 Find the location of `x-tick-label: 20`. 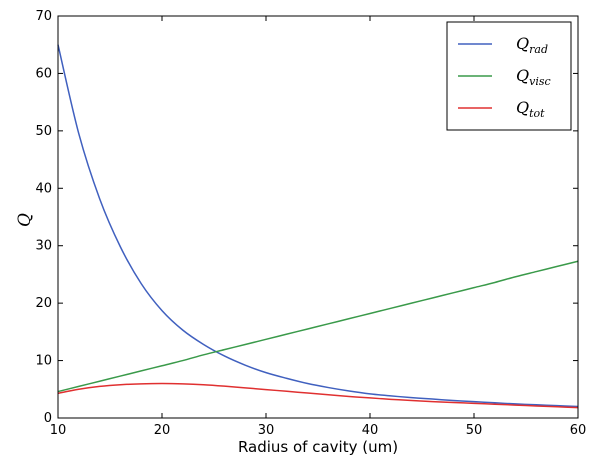

x-tick-label: 20 is located at coordinates (162, 430).